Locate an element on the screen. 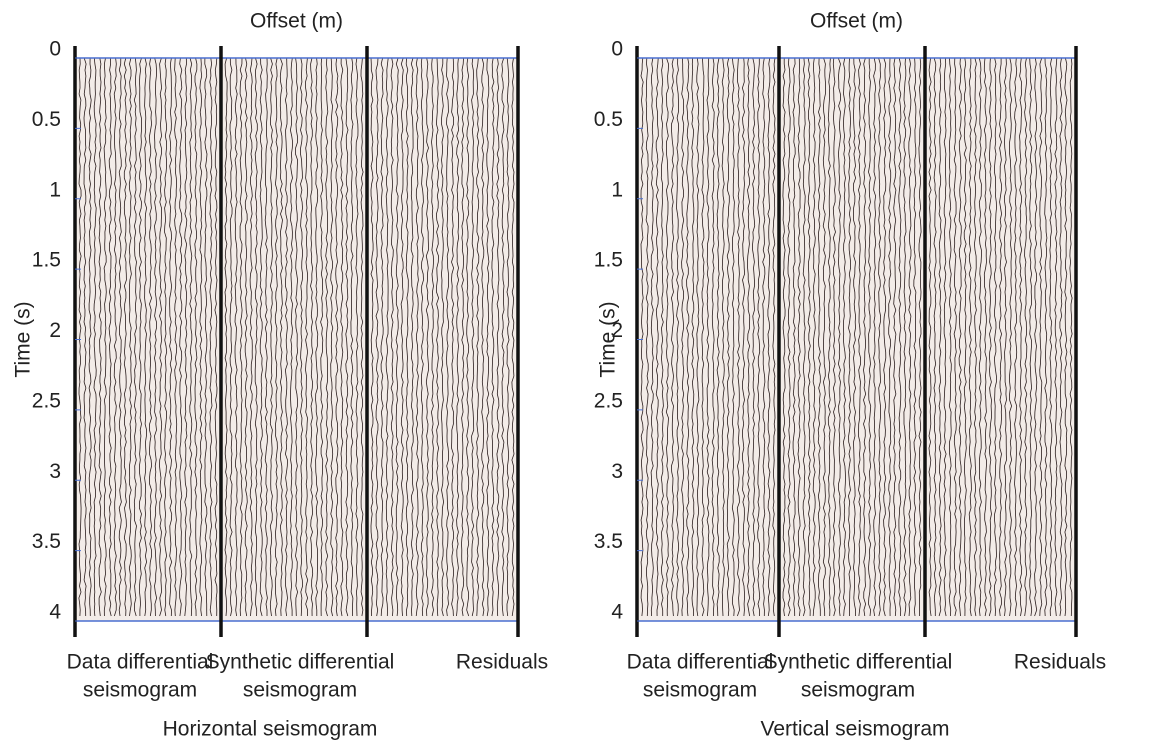 Image resolution: width=1155 pixels, height=747 pixels. section-label: seismogram is located at coordinates (300, 690).